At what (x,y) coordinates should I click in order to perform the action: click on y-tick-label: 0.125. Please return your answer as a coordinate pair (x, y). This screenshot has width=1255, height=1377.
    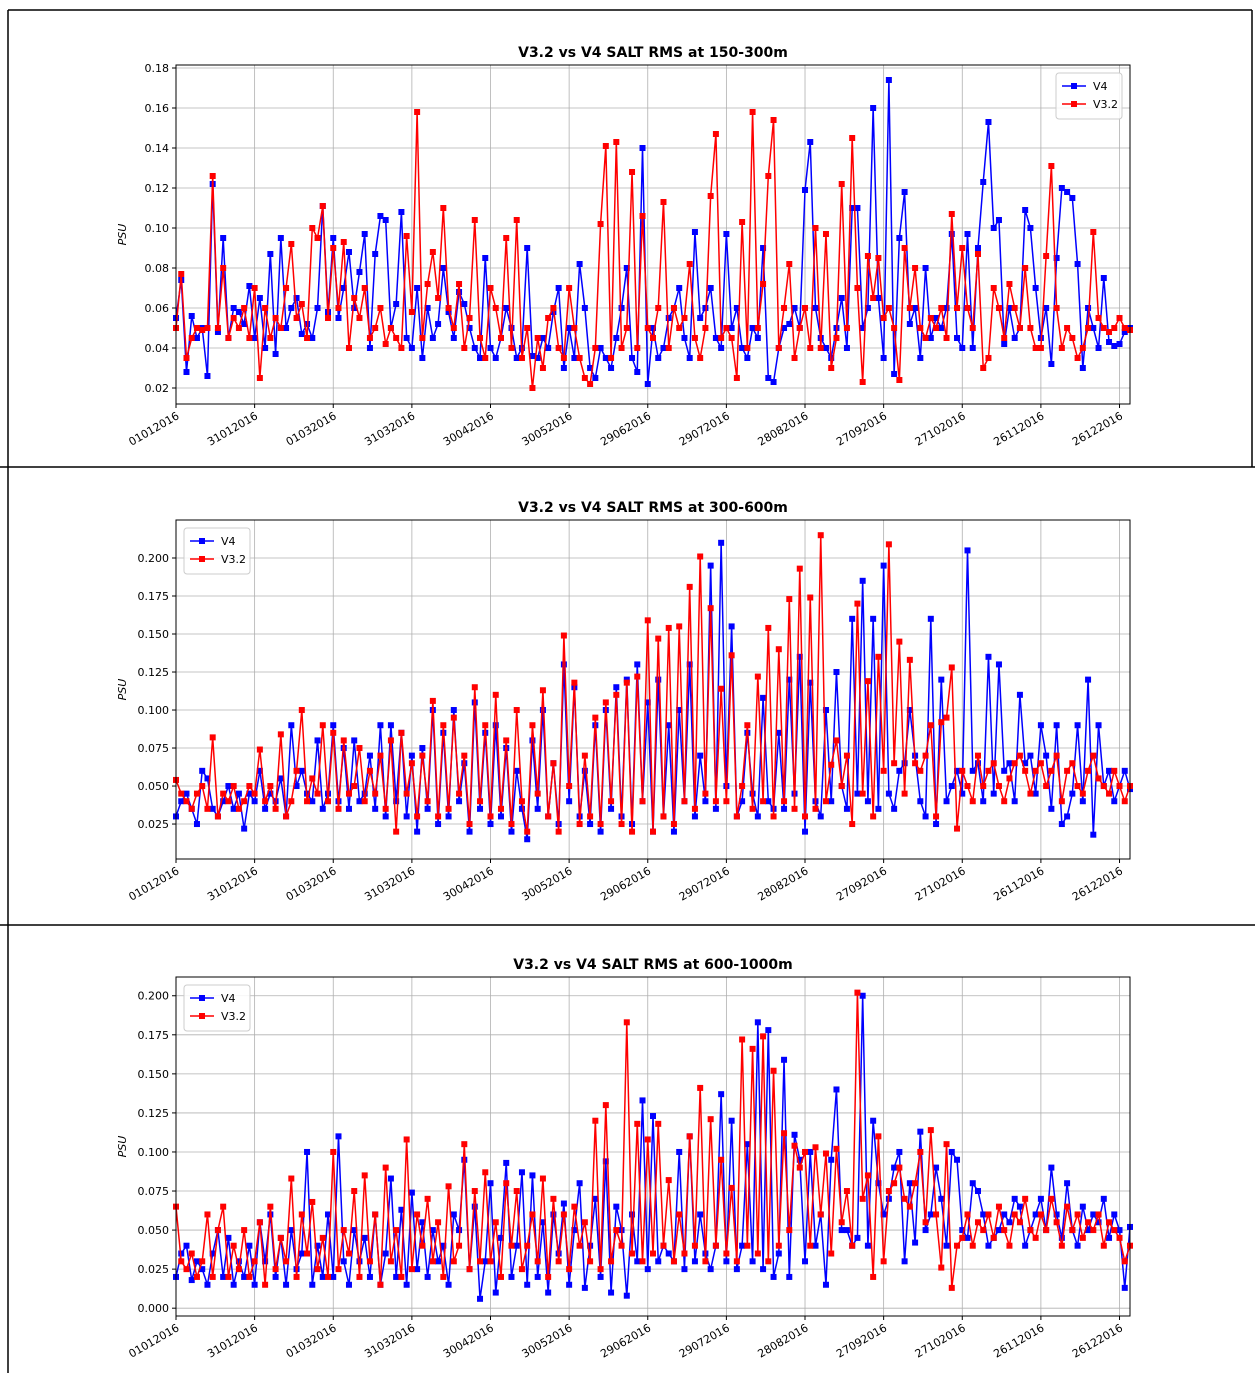
    Looking at the image, I should click on (154, 672).